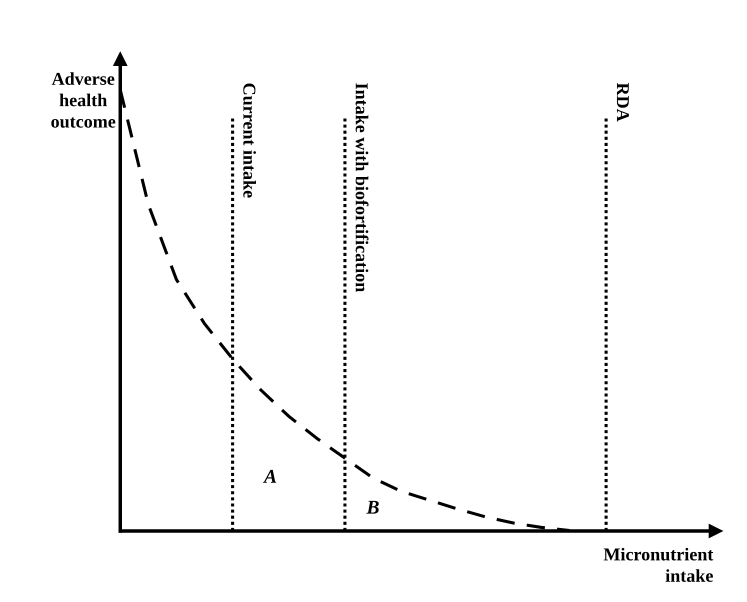 Image resolution: width=747 pixels, height=602 pixels. I want to click on annotation: B, so click(372, 507).